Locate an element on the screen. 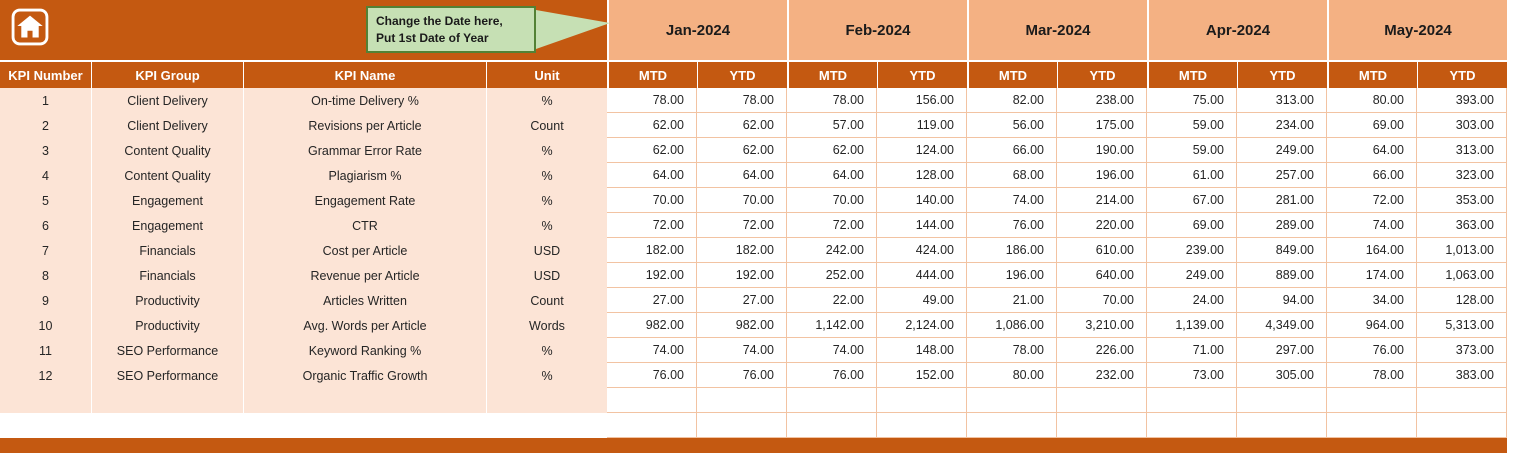  value-cell: 24.00 is located at coordinates (1192, 300).